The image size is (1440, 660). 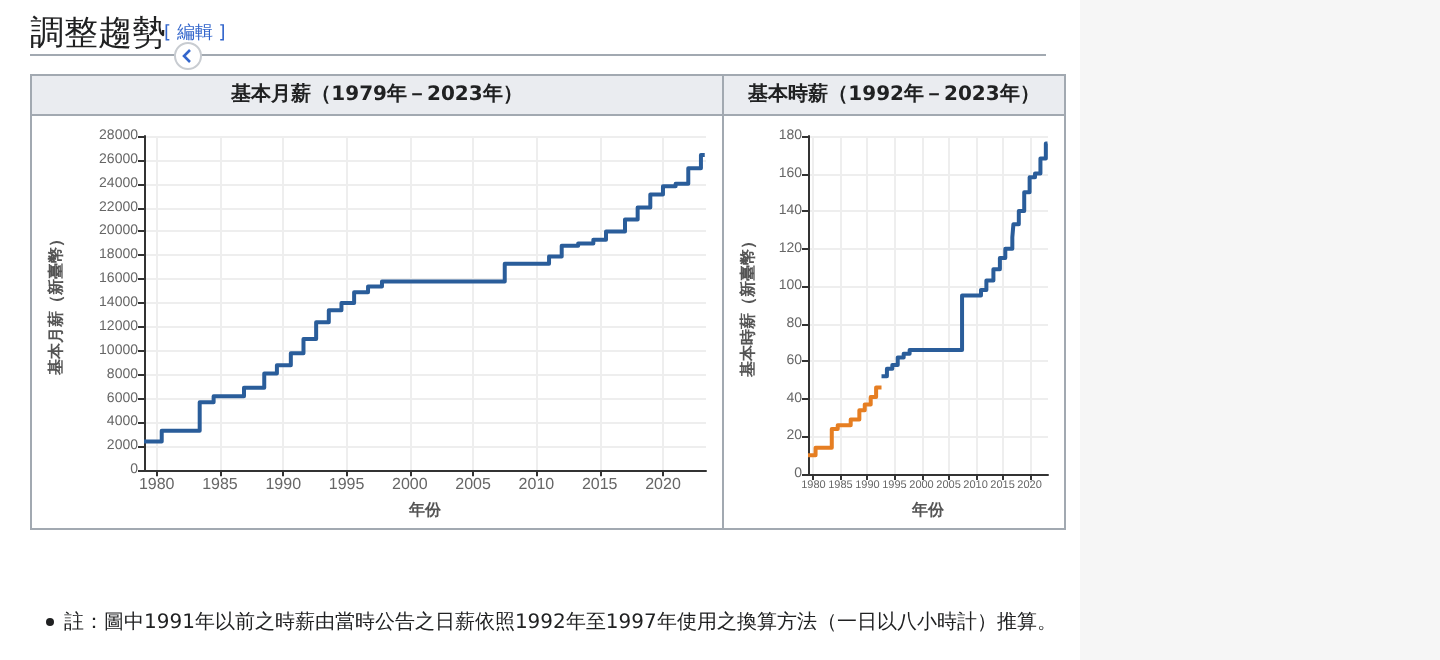 I want to click on y-axis-title: 基本月薪（新臺幣）, so click(x=55, y=304).